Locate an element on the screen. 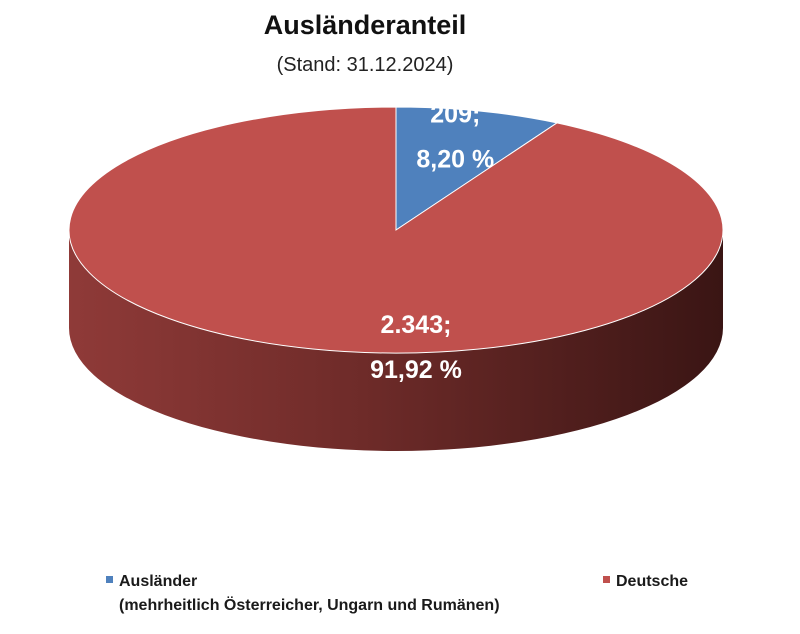  legend-item-deutsche: Deutsche is located at coordinates (645, 582).